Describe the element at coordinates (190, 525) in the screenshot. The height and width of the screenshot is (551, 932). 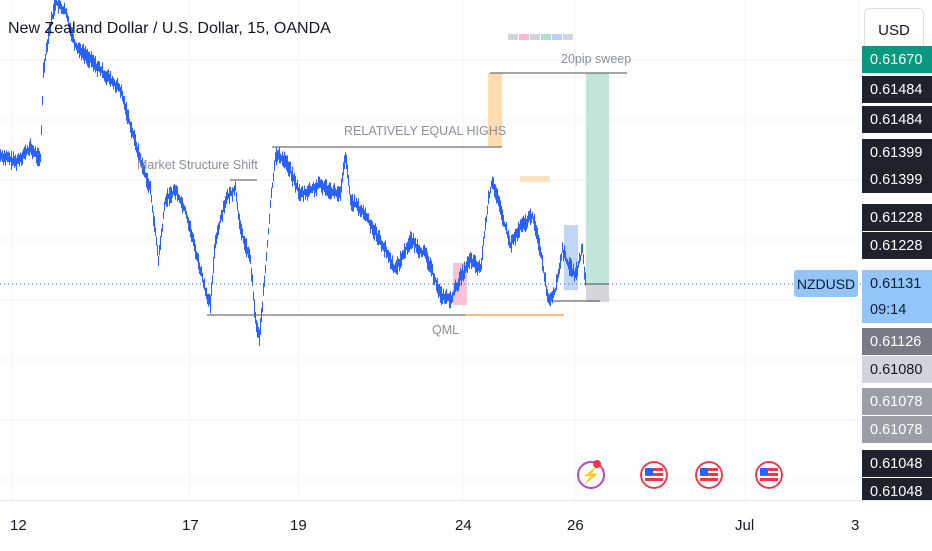
I see `time-tick: 17` at that location.